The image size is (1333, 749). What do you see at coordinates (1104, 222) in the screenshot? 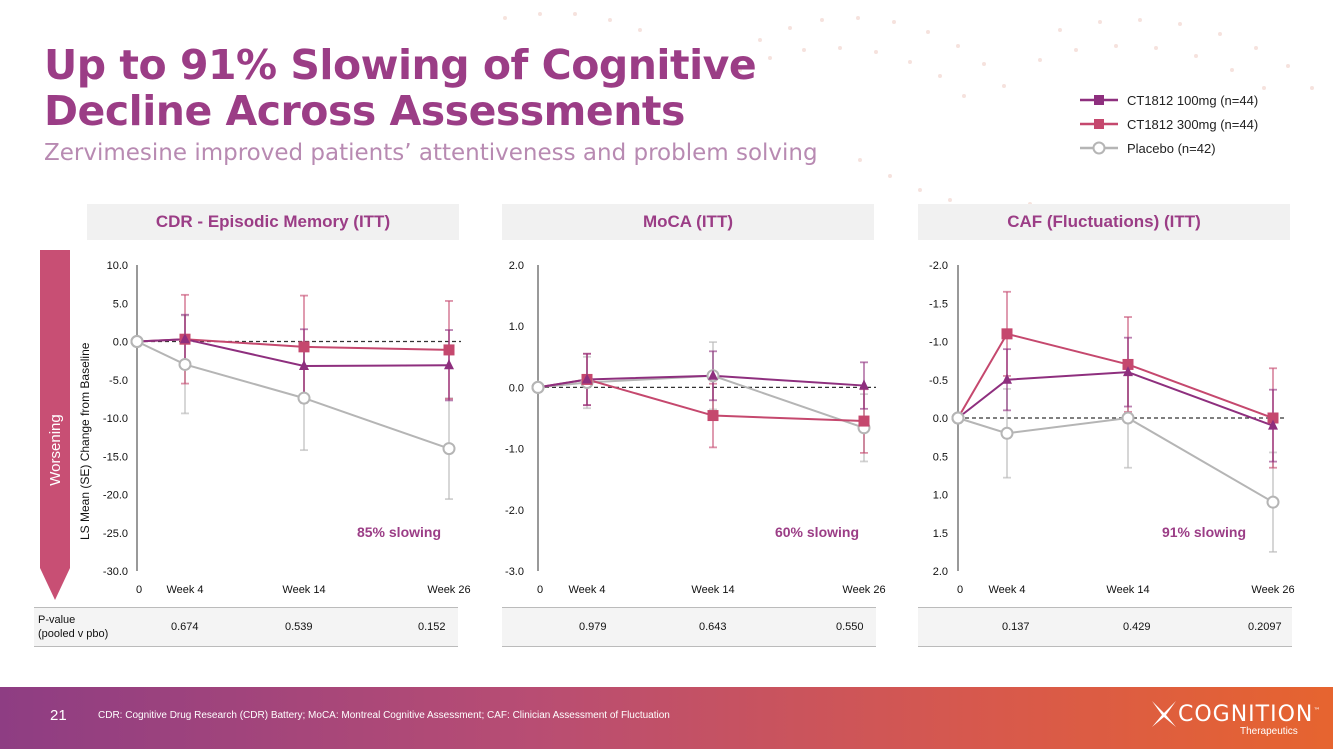
I see `panel-title-caf: CAF (Fluctuations) (ITT)` at bounding box center [1104, 222].